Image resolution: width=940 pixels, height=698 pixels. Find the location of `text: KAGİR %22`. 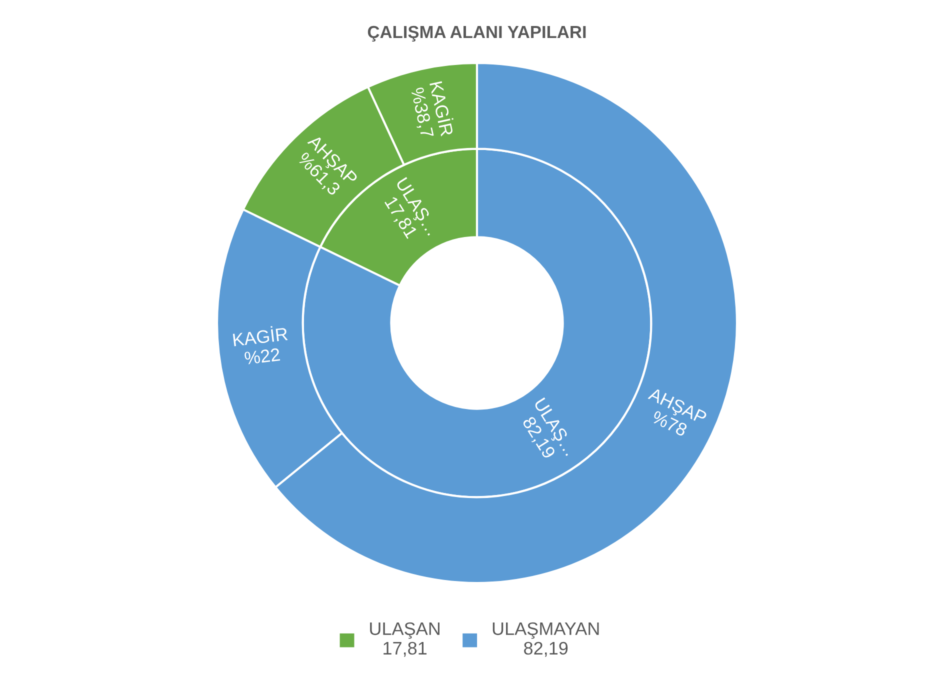

text: KAGİR %22 is located at coordinates (260, 344).